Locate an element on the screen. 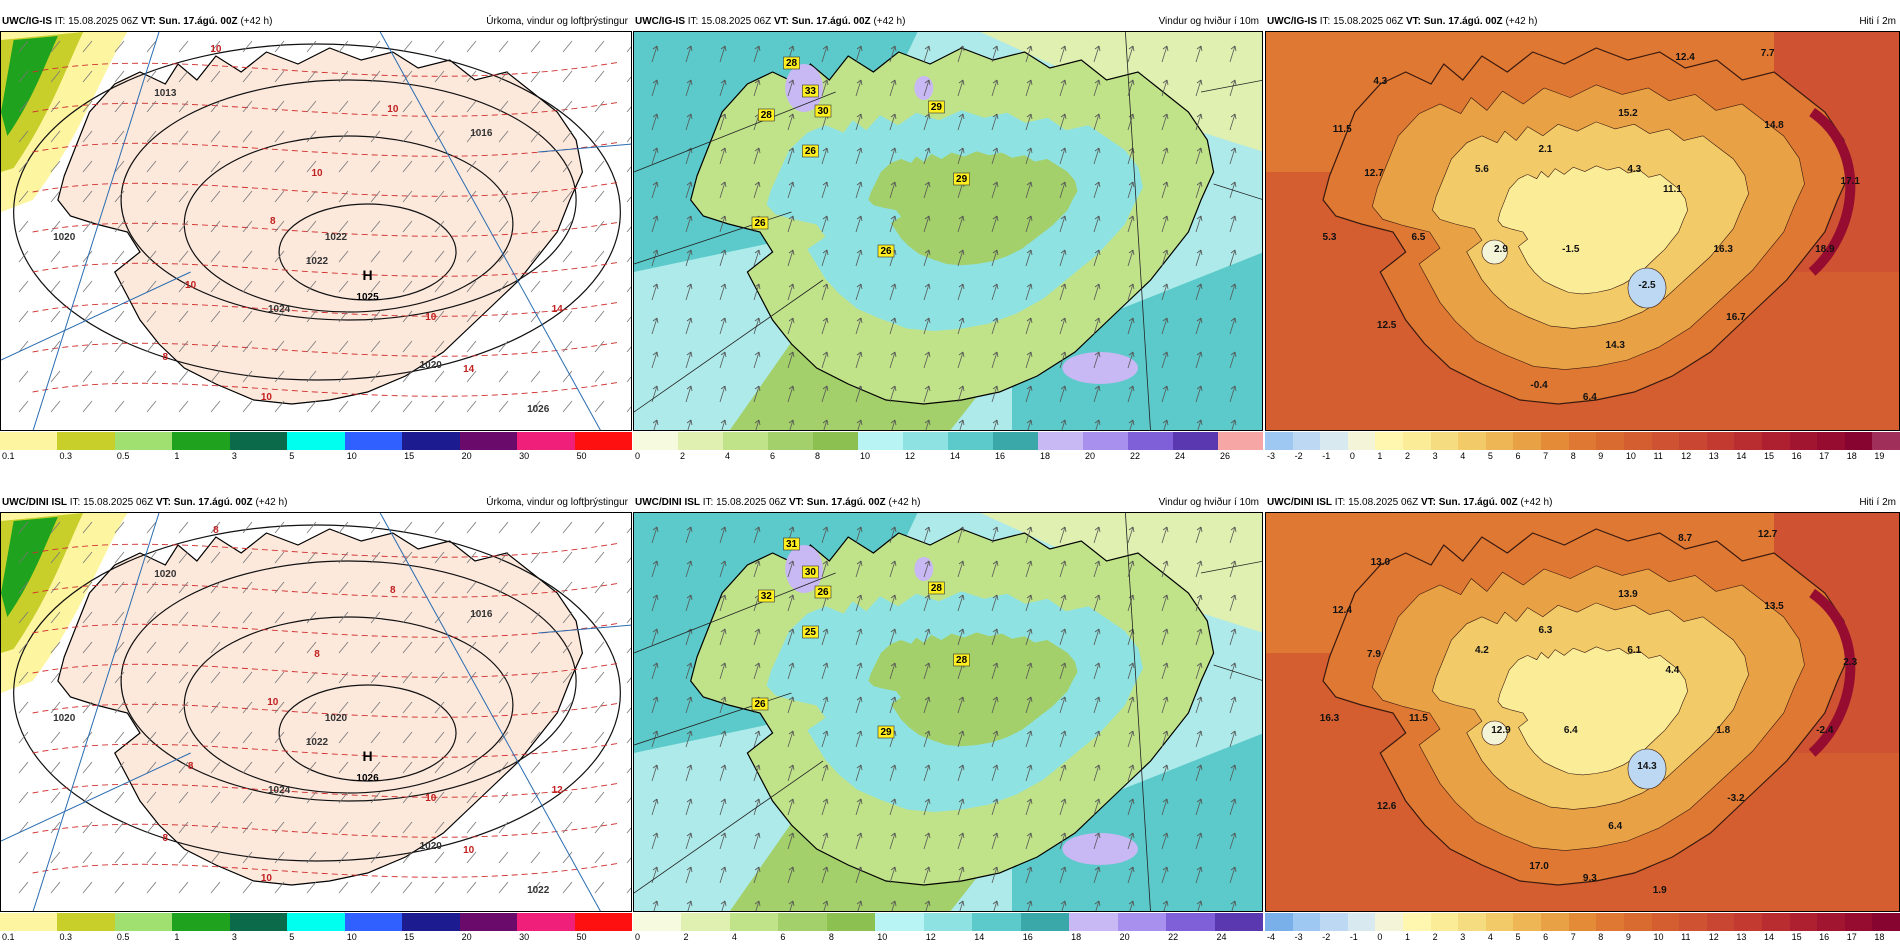 Image resolution: width=1900 pixels, height=950 pixels. temperature-value: 4.2 is located at coordinates (1482, 650).